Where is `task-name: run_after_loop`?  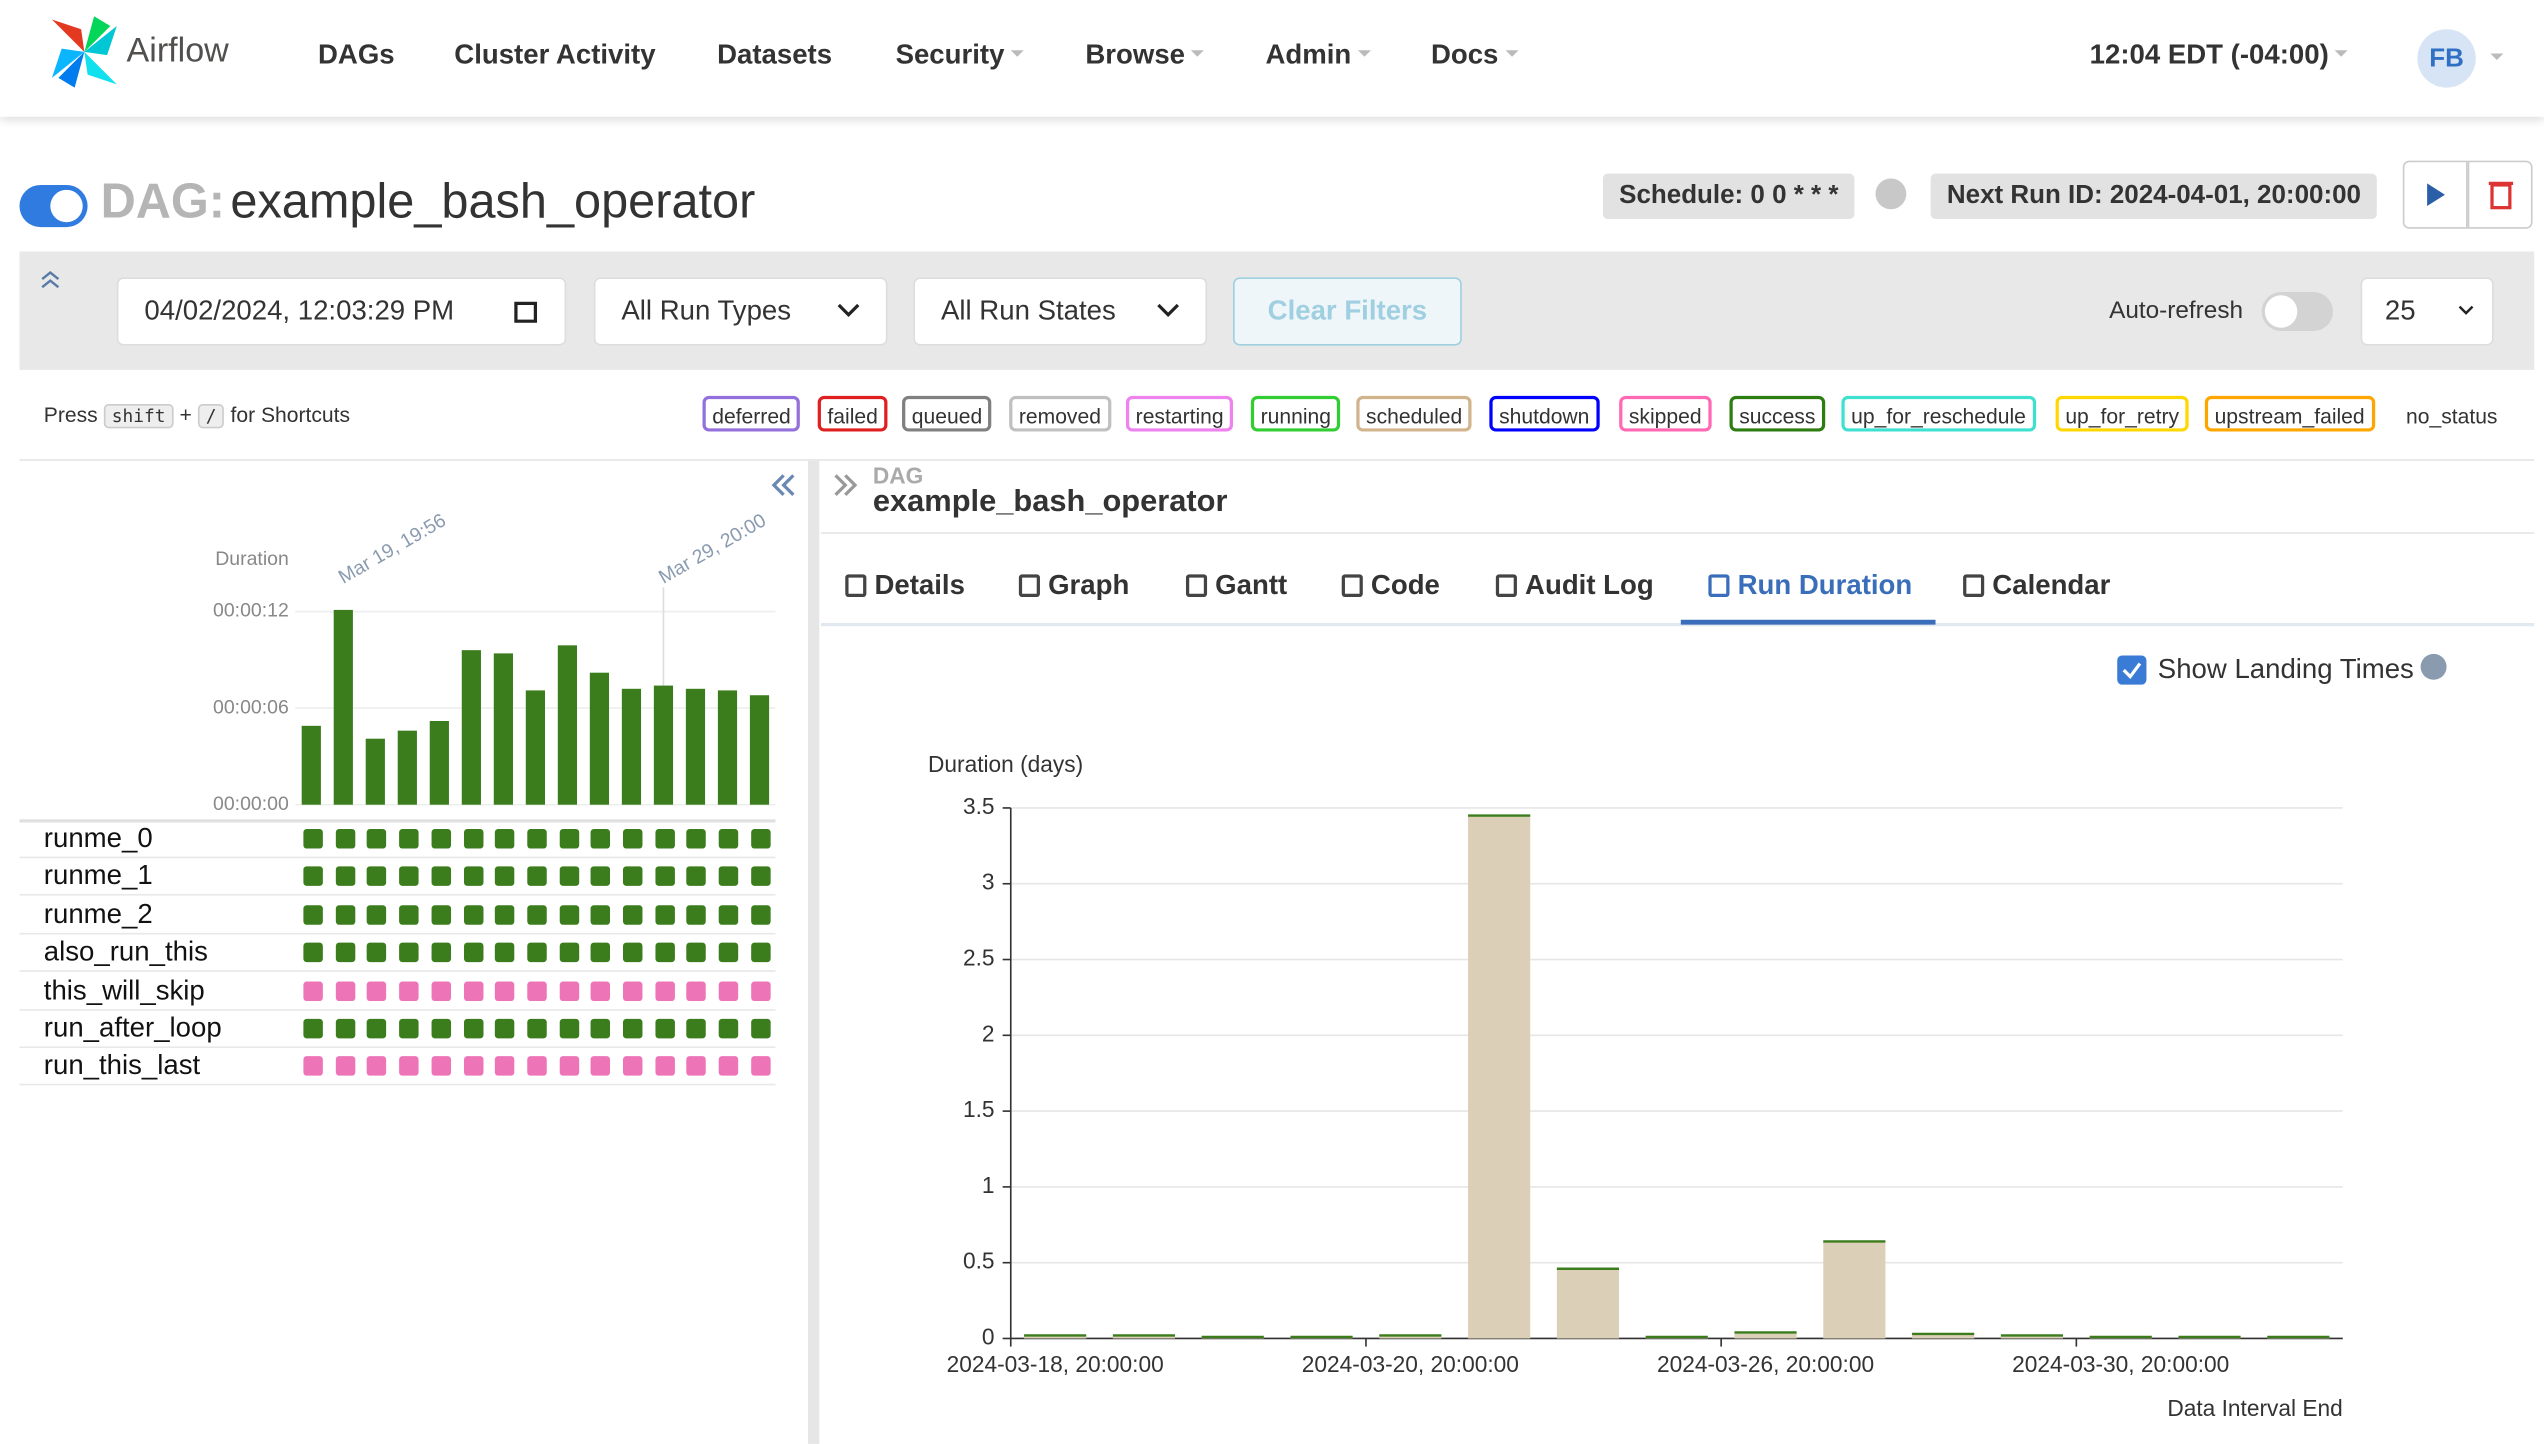 task-name: run_after_loop is located at coordinates (133, 1028).